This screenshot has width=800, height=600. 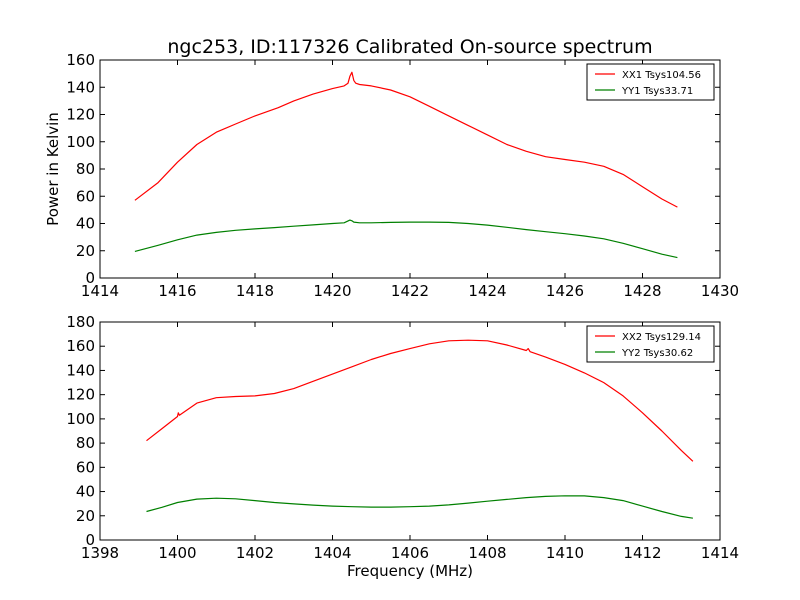 What do you see at coordinates (85, 467) in the screenshot?
I see `bottom-y-tick-label: 60` at bounding box center [85, 467].